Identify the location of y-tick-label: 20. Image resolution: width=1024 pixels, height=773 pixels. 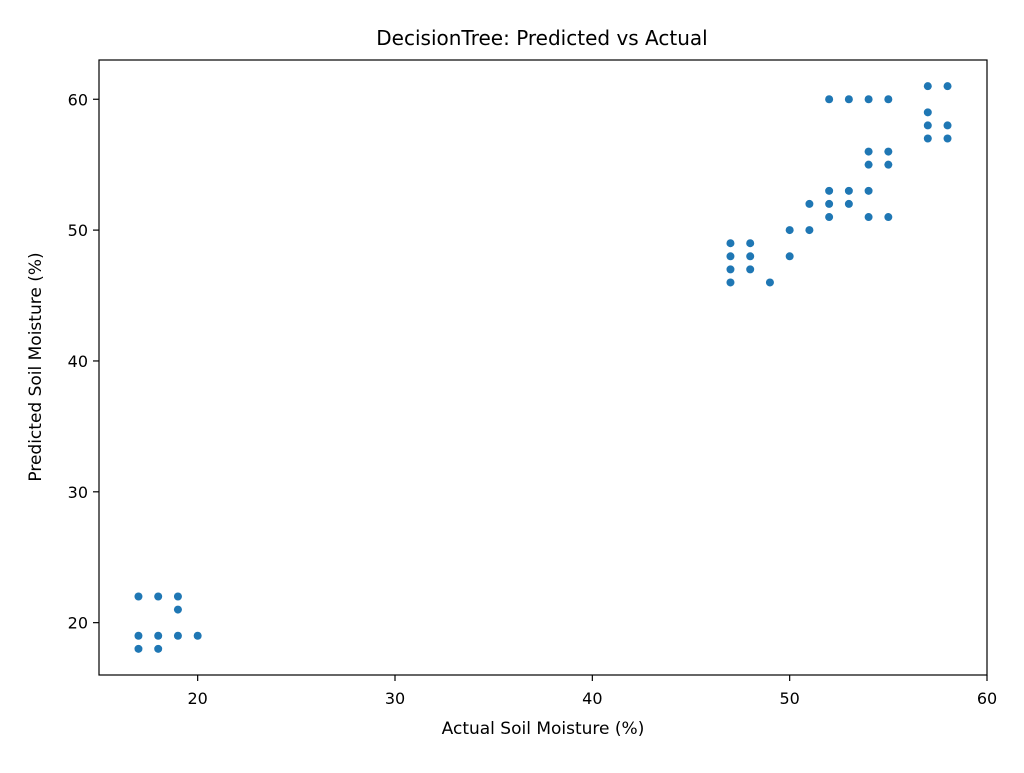
(78, 623).